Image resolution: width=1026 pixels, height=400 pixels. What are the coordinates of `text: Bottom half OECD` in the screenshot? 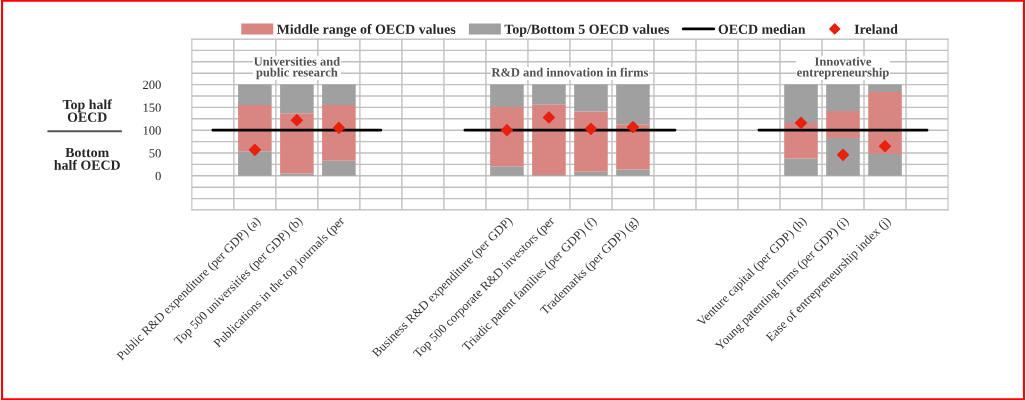 It's located at (87, 158).